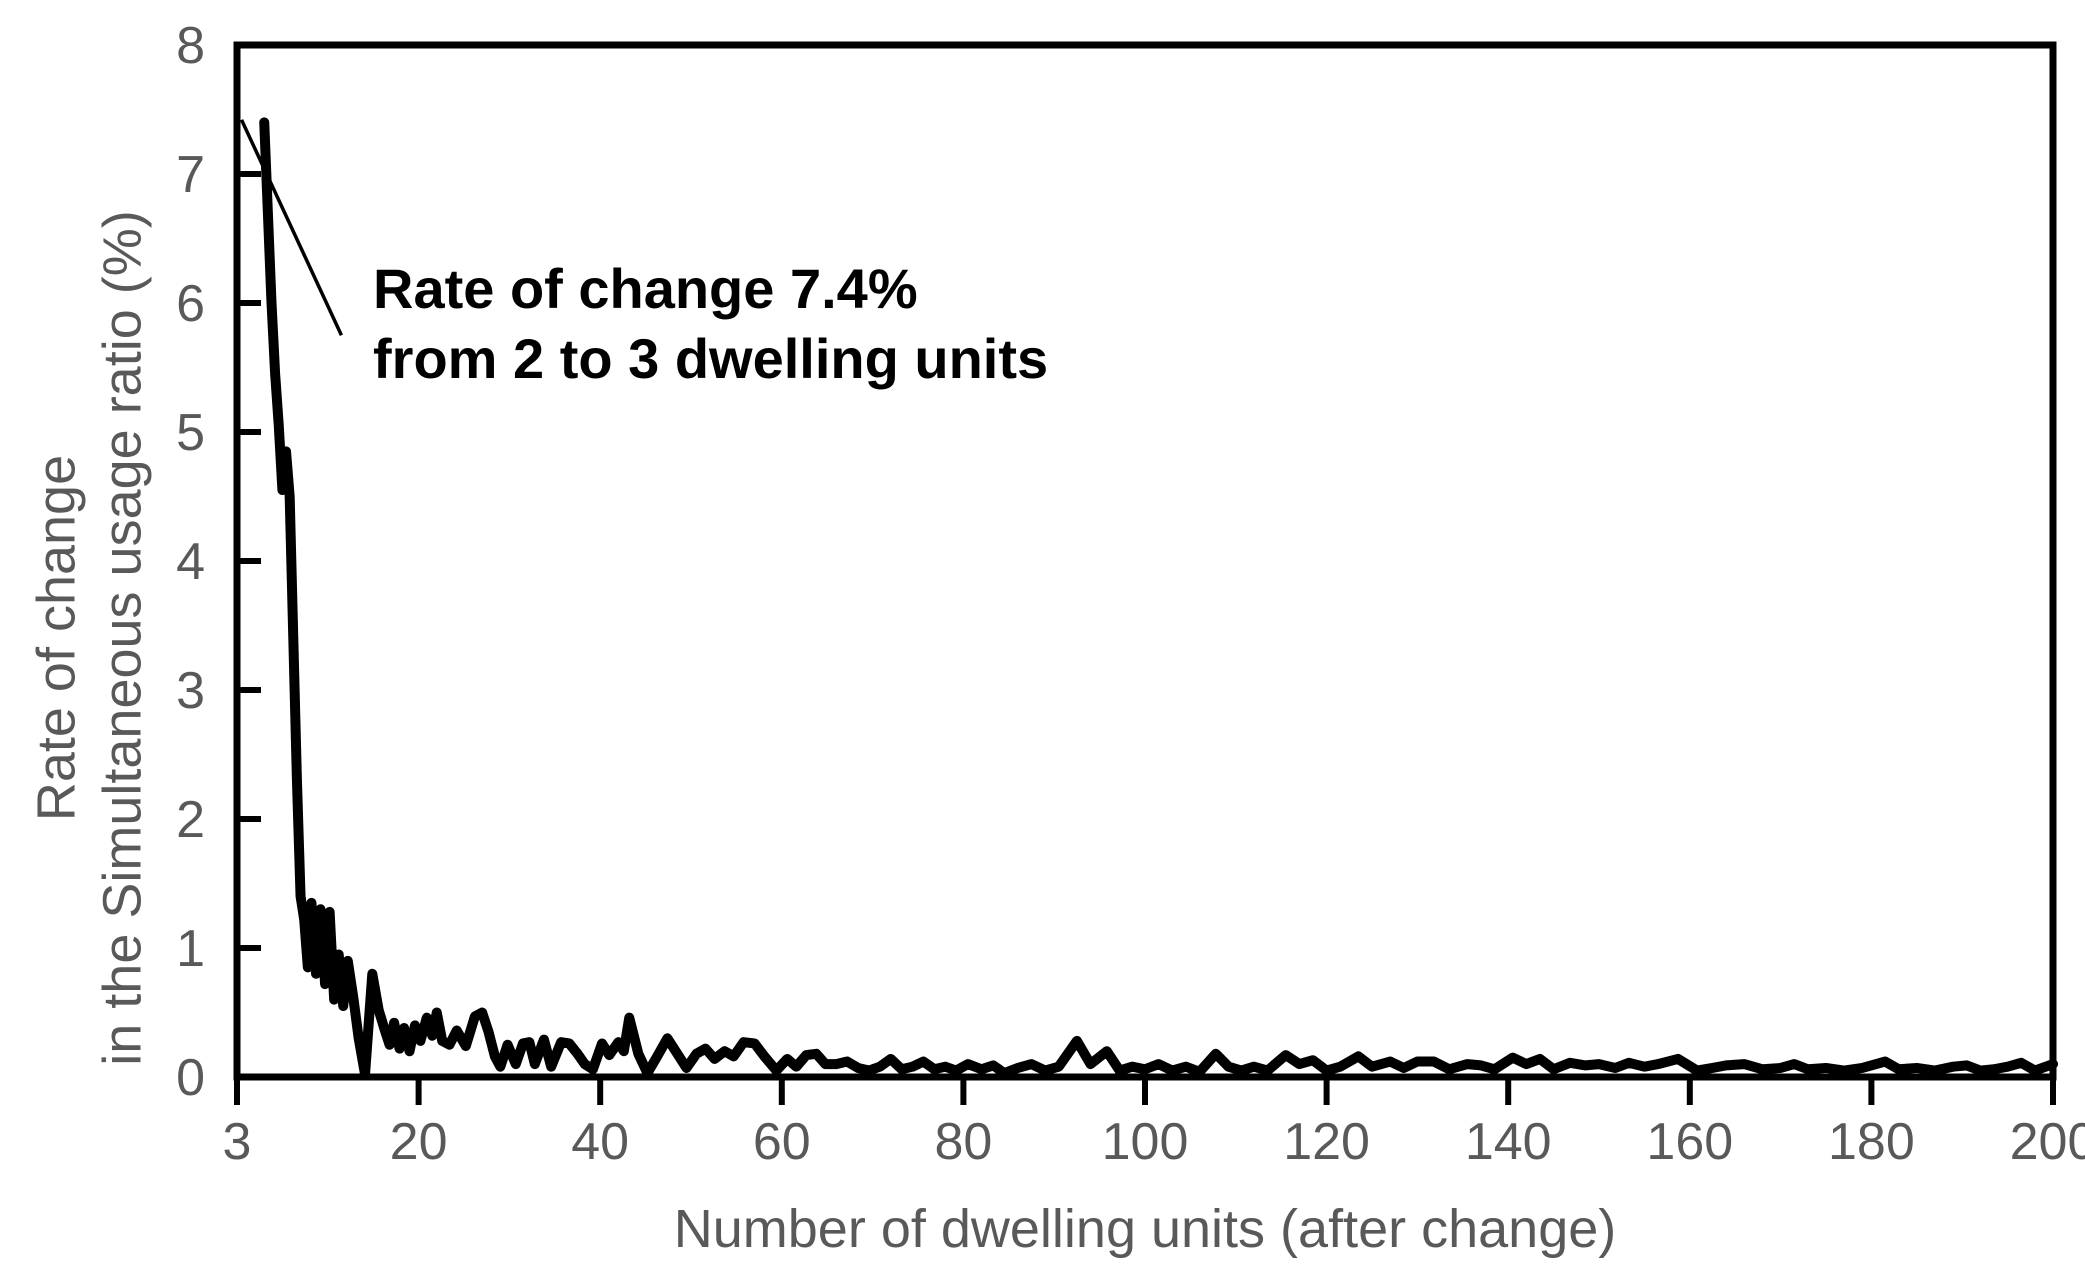 The width and height of the screenshot is (2085, 1276). Describe the element at coordinates (1508, 1142) in the screenshot. I see `x-tick-label: 140` at that location.